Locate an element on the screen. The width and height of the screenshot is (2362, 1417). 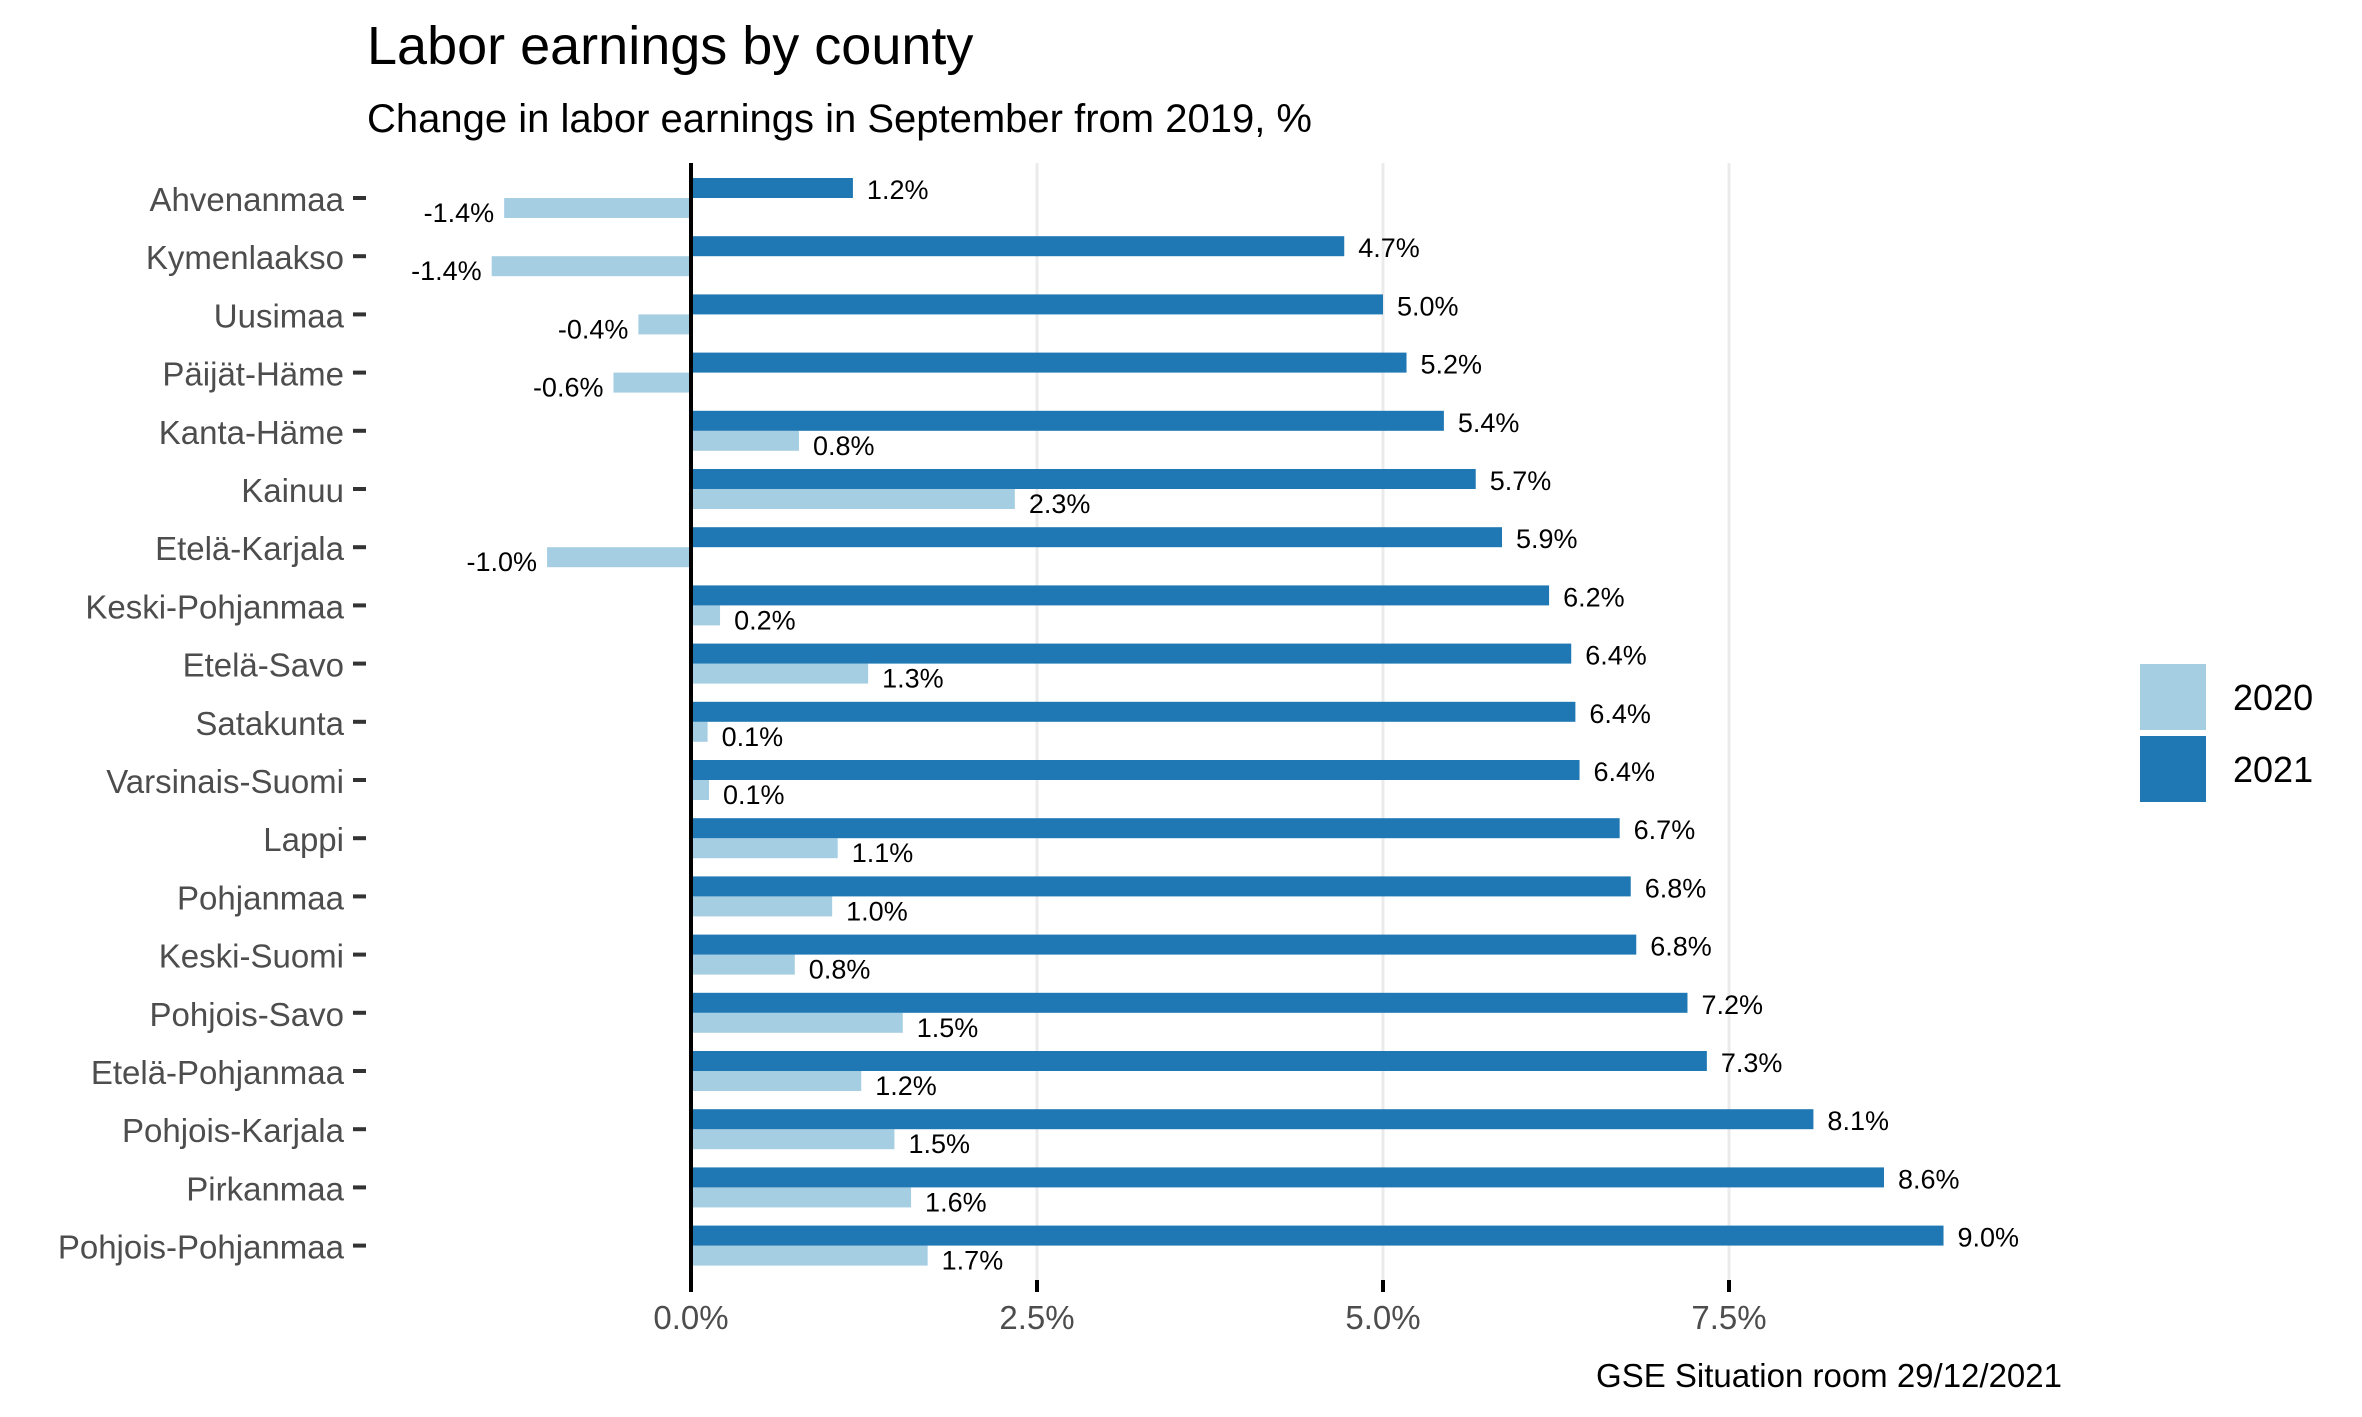
data-label-2020-pohjanmaa: 1.0% is located at coordinates (877, 911).